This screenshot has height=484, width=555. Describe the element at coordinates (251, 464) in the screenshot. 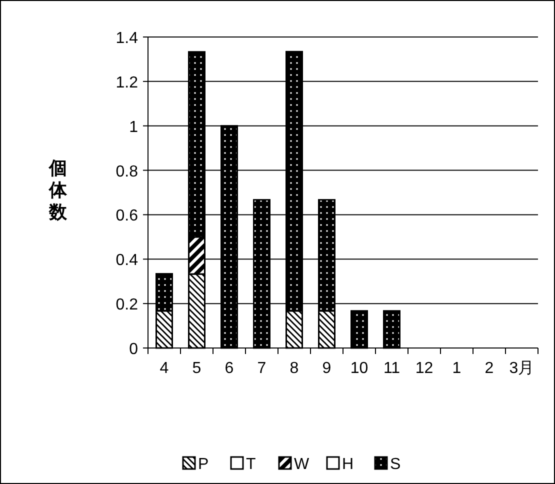

I see `legend-label: T` at that location.